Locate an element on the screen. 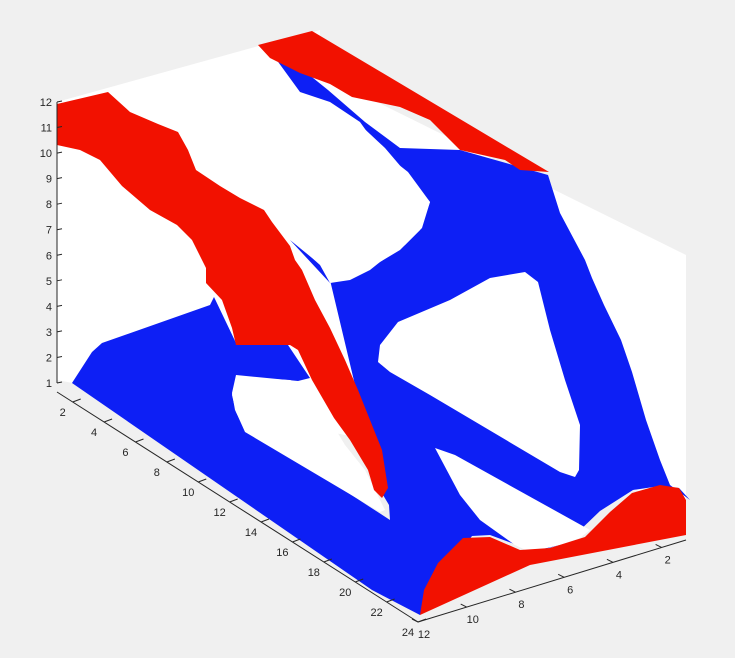 The image size is (735, 658). z-tick-label: 4 is located at coordinates (49, 307).